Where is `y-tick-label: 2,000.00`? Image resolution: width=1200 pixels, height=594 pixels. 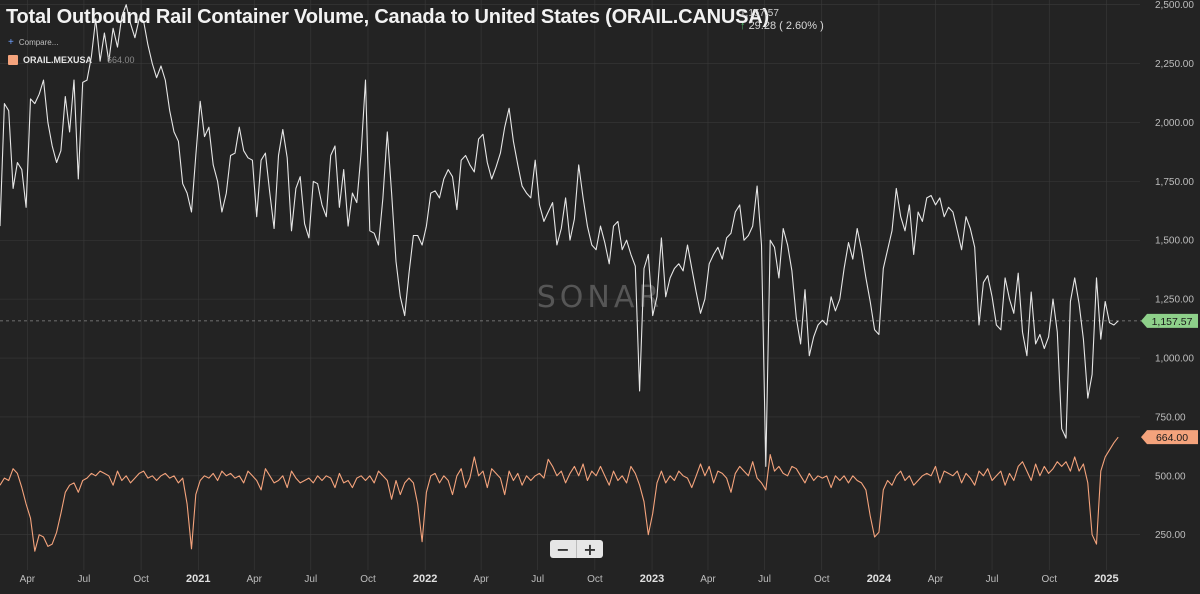 y-tick-label: 2,000.00 is located at coordinates (1174, 123).